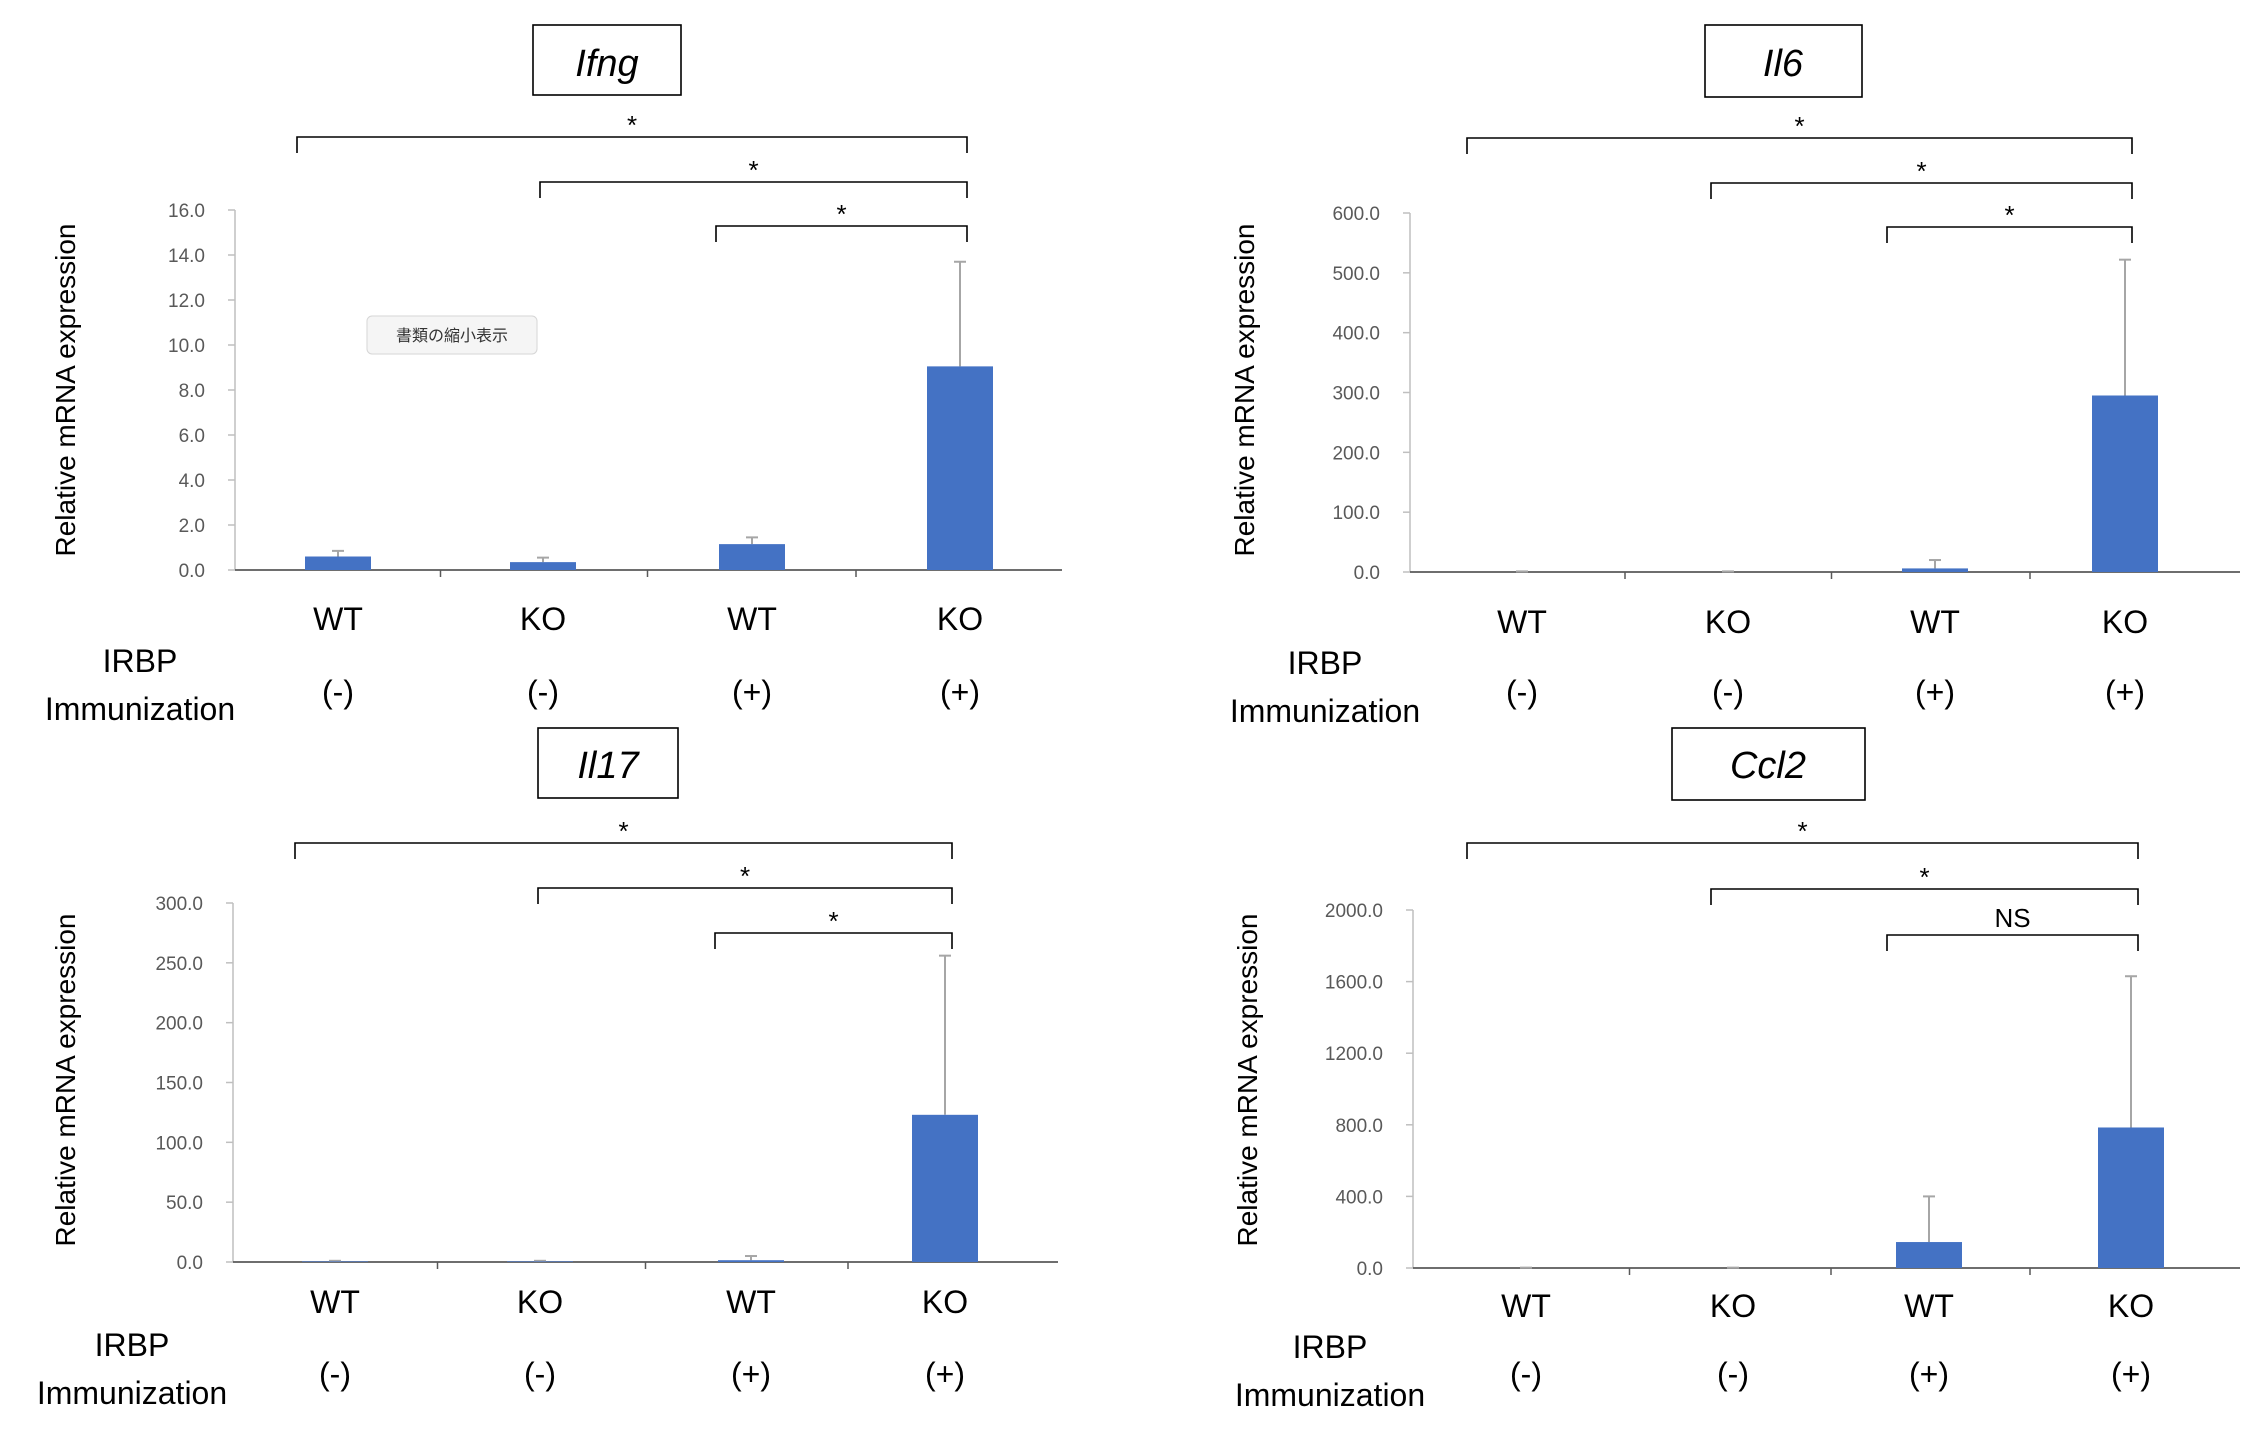  Describe the element at coordinates (608, 766) in the screenshot. I see `chart-title: Il17` at that location.